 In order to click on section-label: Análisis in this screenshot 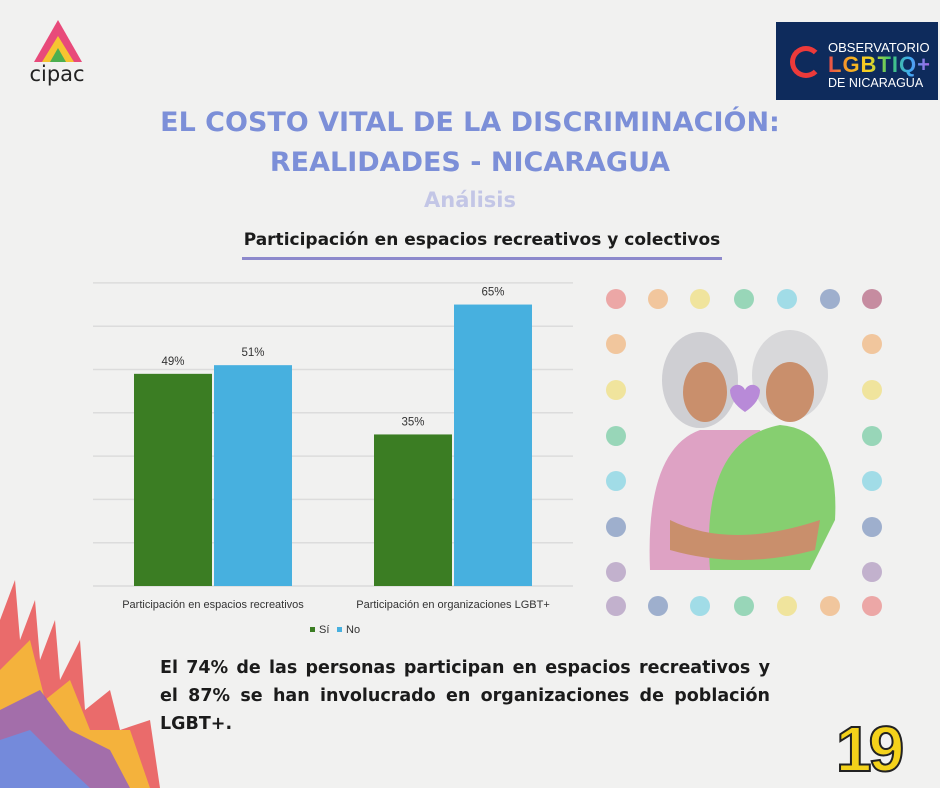, I will do `click(470, 200)`.